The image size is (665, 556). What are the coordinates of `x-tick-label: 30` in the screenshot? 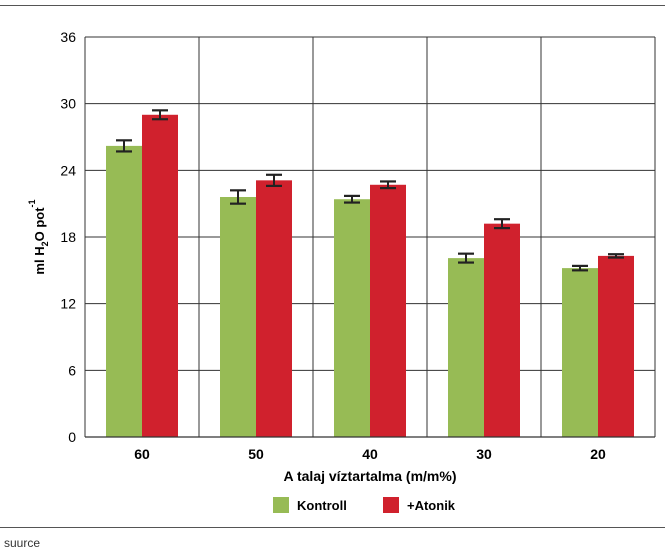 It's located at (484, 454).